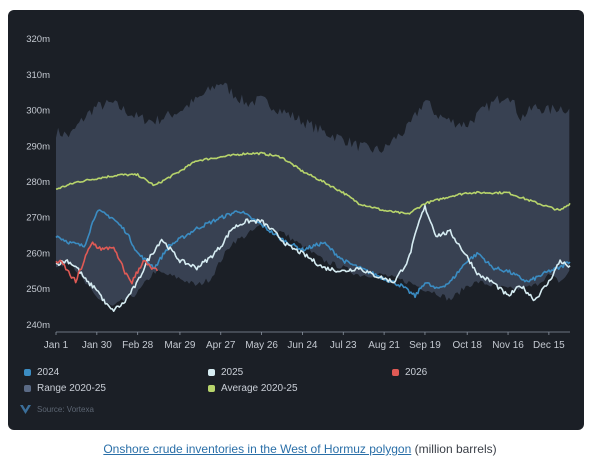  What do you see at coordinates (259, 388) in the screenshot?
I see `legend-label-average: Average 2020-25` at bounding box center [259, 388].